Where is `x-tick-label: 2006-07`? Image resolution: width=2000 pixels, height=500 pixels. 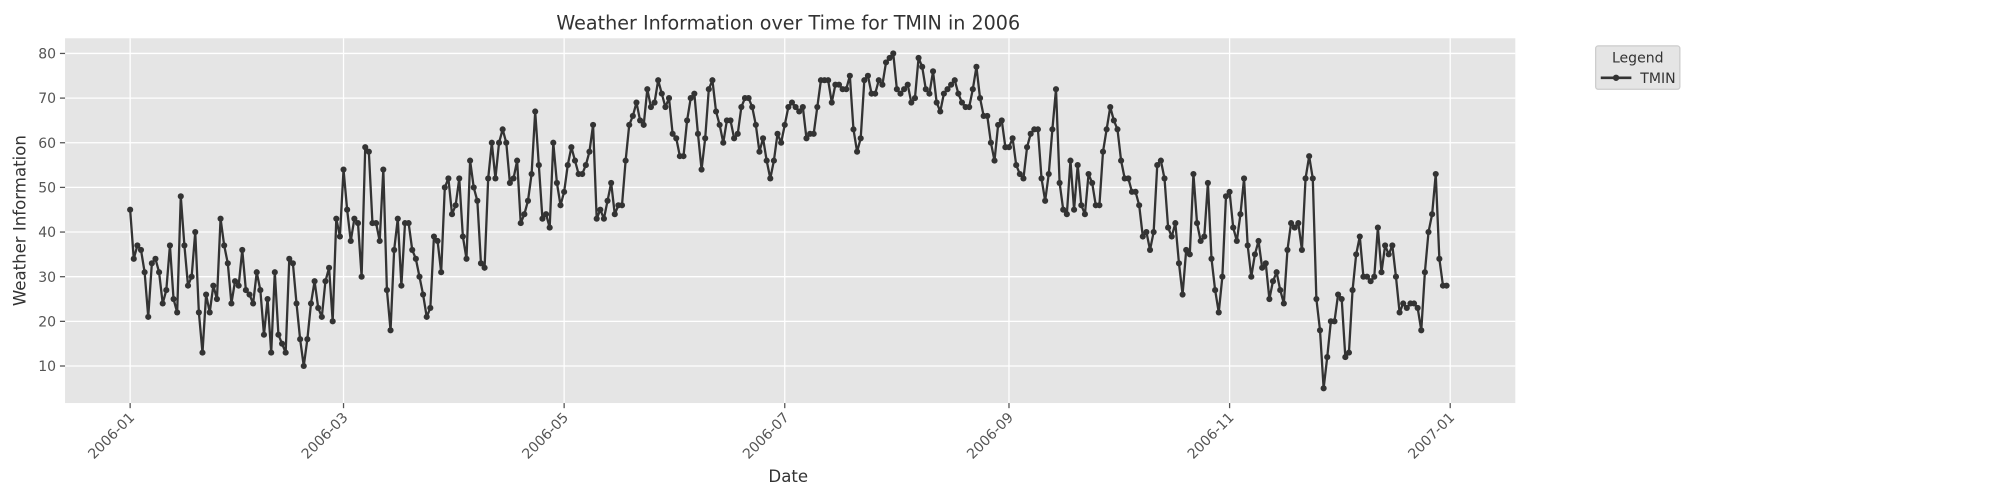 x-tick-label: 2006-07 is located at coordinates (766, 436).